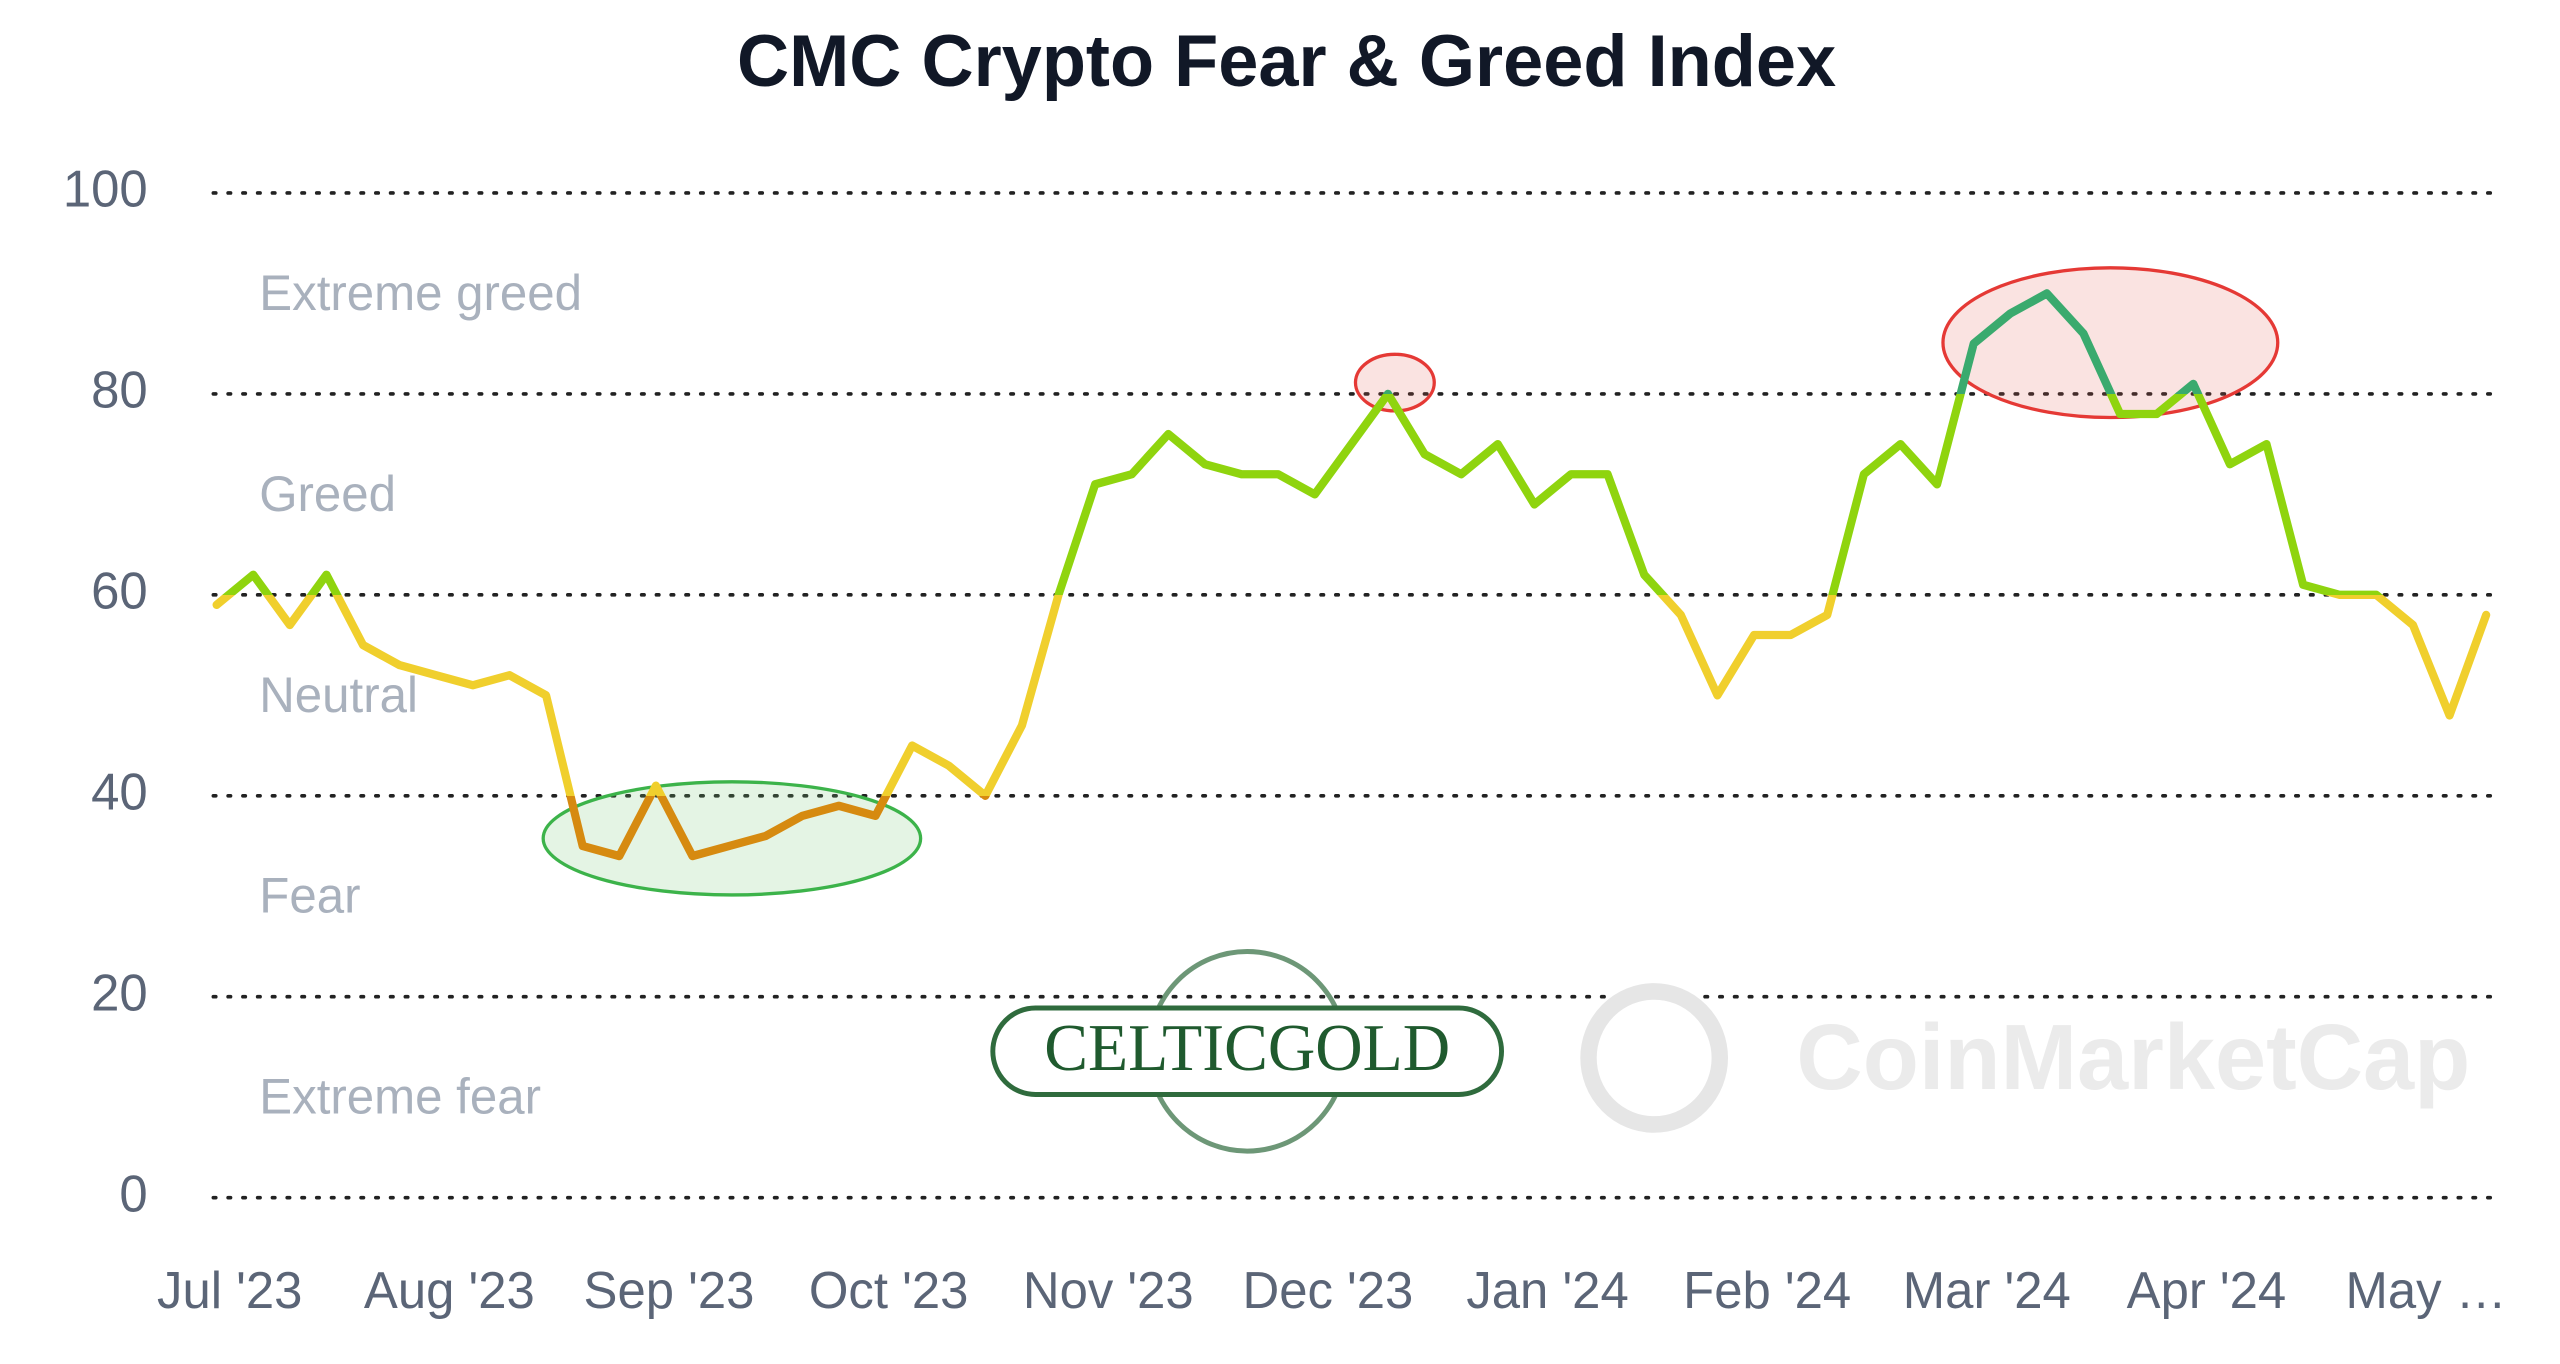 The image size is (2560, 1364). I want to click on zone-label: Extreme fear, so click(400, 1096).